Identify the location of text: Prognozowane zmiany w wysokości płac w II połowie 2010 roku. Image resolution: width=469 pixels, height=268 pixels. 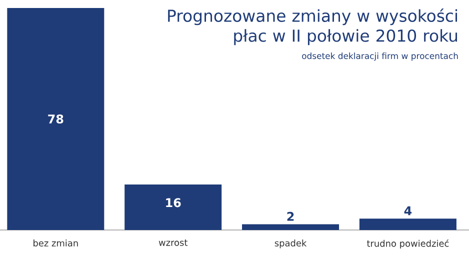
(312, 27).